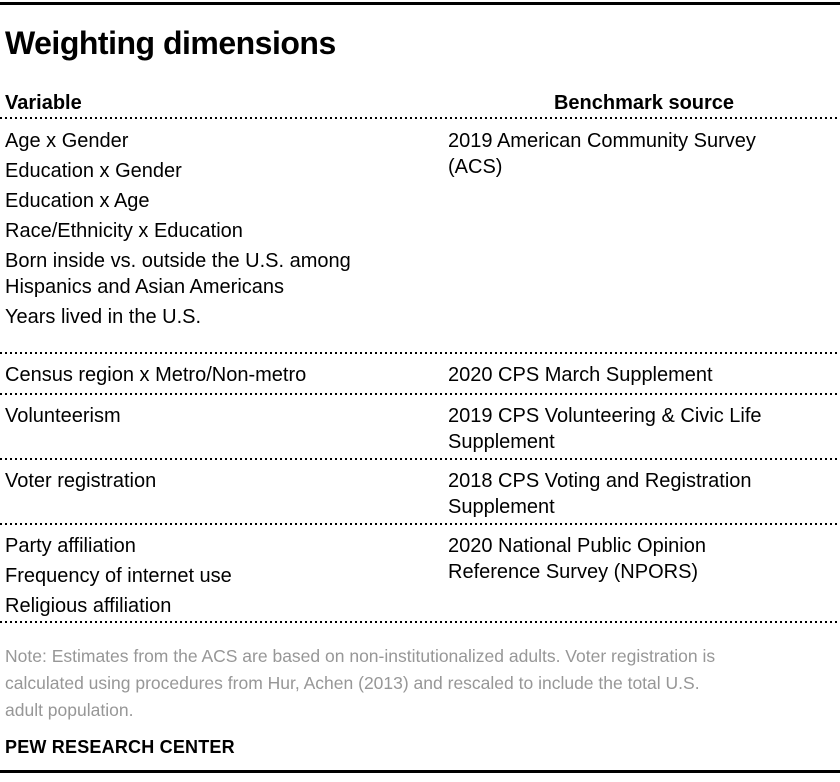  I want to click on divider-header, so click(420, 118).